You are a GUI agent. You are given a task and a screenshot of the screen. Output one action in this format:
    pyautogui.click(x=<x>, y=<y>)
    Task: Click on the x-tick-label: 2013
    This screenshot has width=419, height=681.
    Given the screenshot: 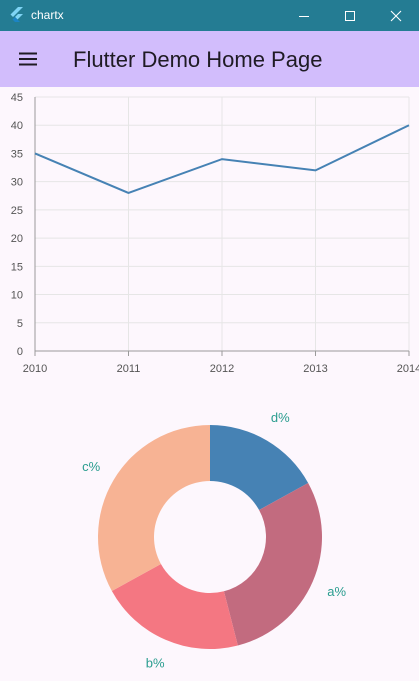 What is the action you would take?
    pyautogui.click(x=315, y=369)
    